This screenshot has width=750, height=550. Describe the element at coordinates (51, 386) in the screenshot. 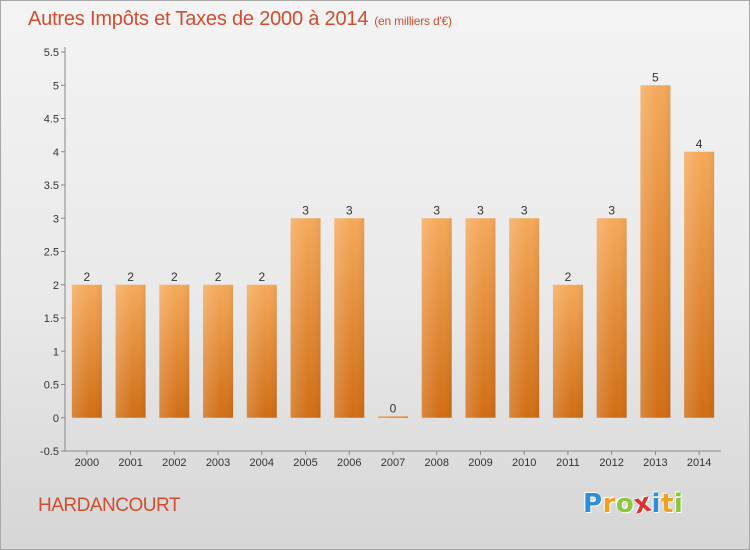

I see `y-tick-label: 0.5` at that location.